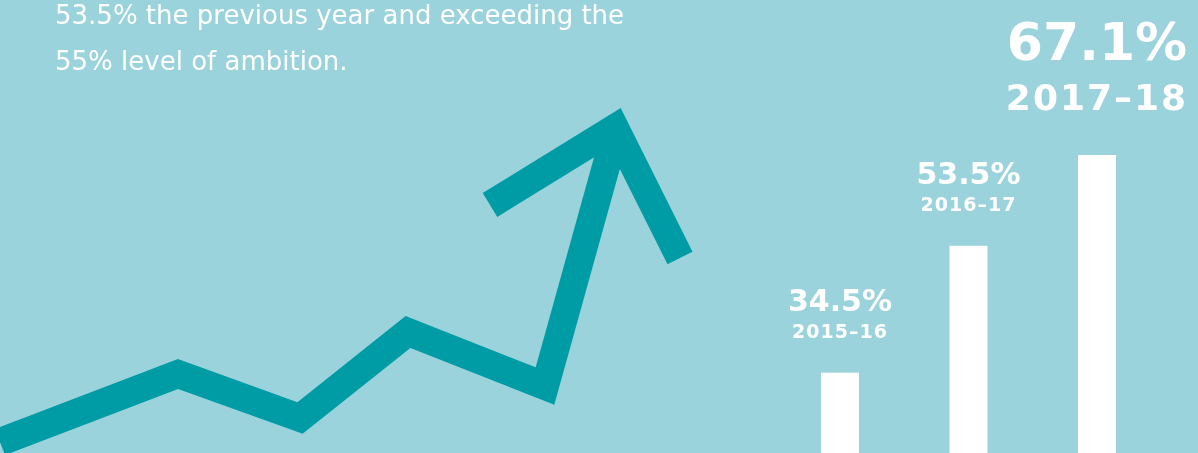 The width and height of the screenshot is (1198, 453). What do you see at coordinates (840, 330) in the screenshot?
I see `x-tick-label: 2015–16` at bounding box center [840, 330].